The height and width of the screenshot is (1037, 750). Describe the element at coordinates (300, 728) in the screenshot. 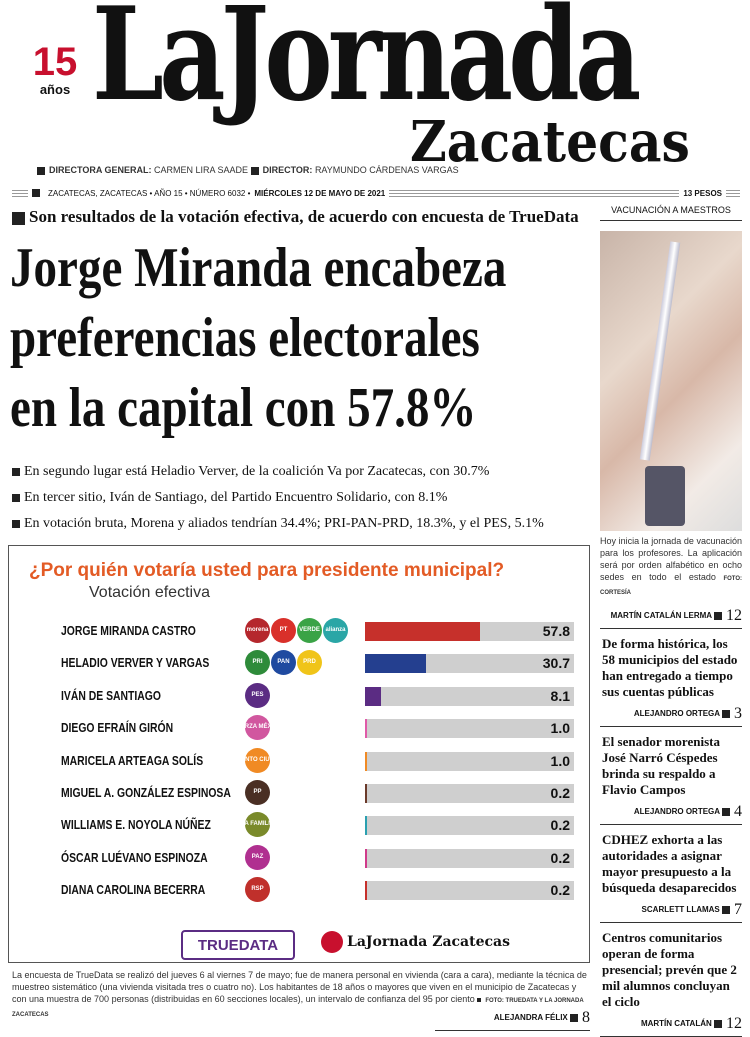

I see `chart-row: DIEGO EFRAÍN GIRÓN FUERZA MÉXICO 1.0` at that location.